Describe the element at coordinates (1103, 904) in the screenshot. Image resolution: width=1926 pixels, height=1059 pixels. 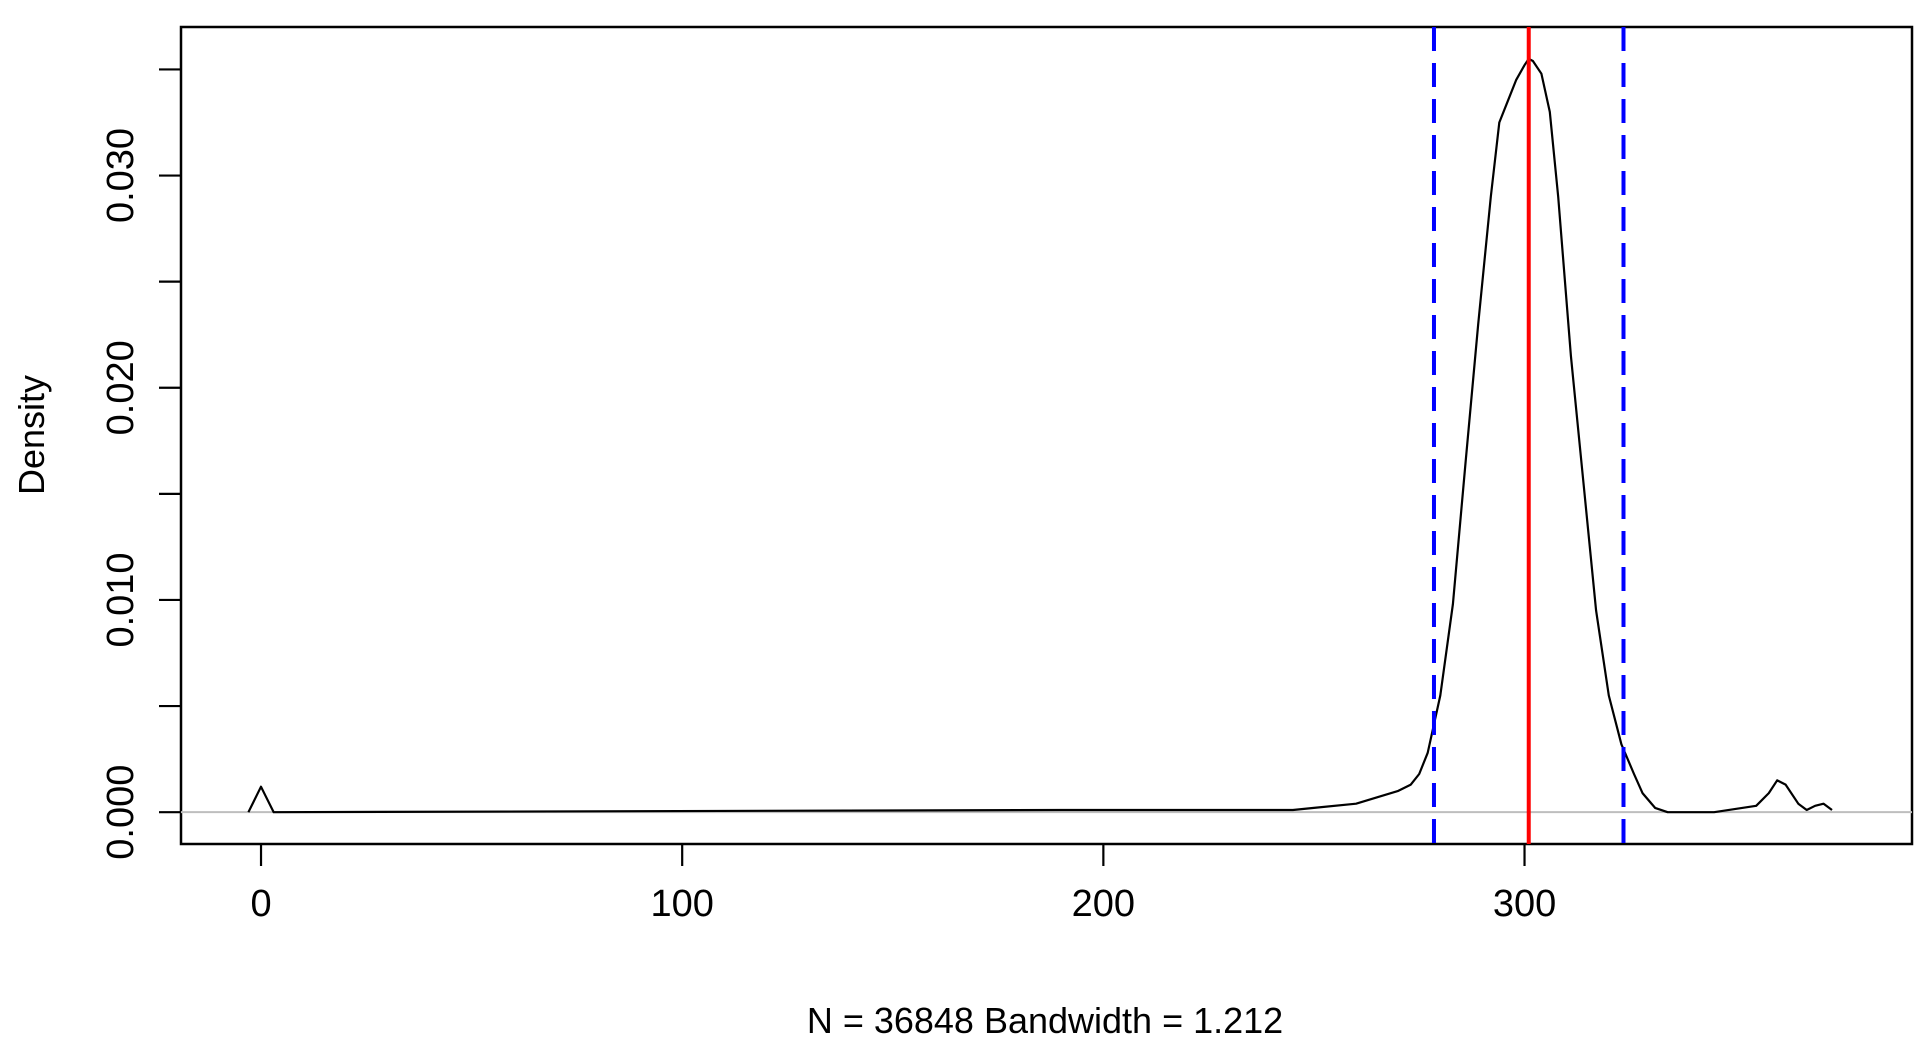
I see `x-tick-label: 200` at that location.